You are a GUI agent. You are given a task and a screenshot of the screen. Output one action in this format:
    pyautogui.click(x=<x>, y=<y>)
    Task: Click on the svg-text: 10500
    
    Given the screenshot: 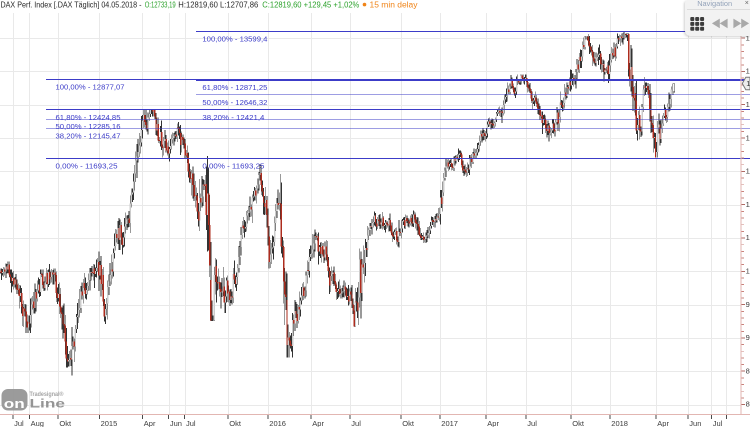 What is the action you would take?
    pyautogui.click(x=748, y=237)
    